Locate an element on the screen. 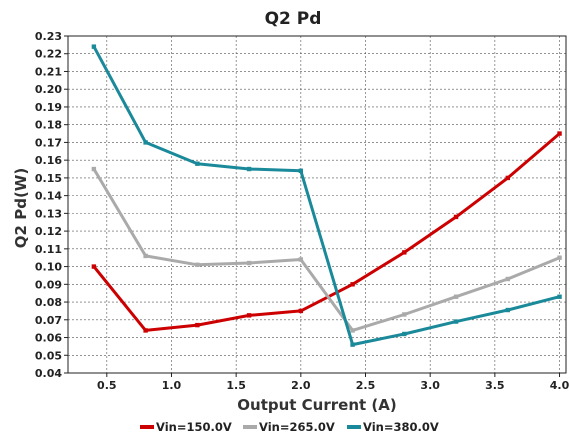  y-tick-label-7: 0.11 is located at coordinates (48, 249).